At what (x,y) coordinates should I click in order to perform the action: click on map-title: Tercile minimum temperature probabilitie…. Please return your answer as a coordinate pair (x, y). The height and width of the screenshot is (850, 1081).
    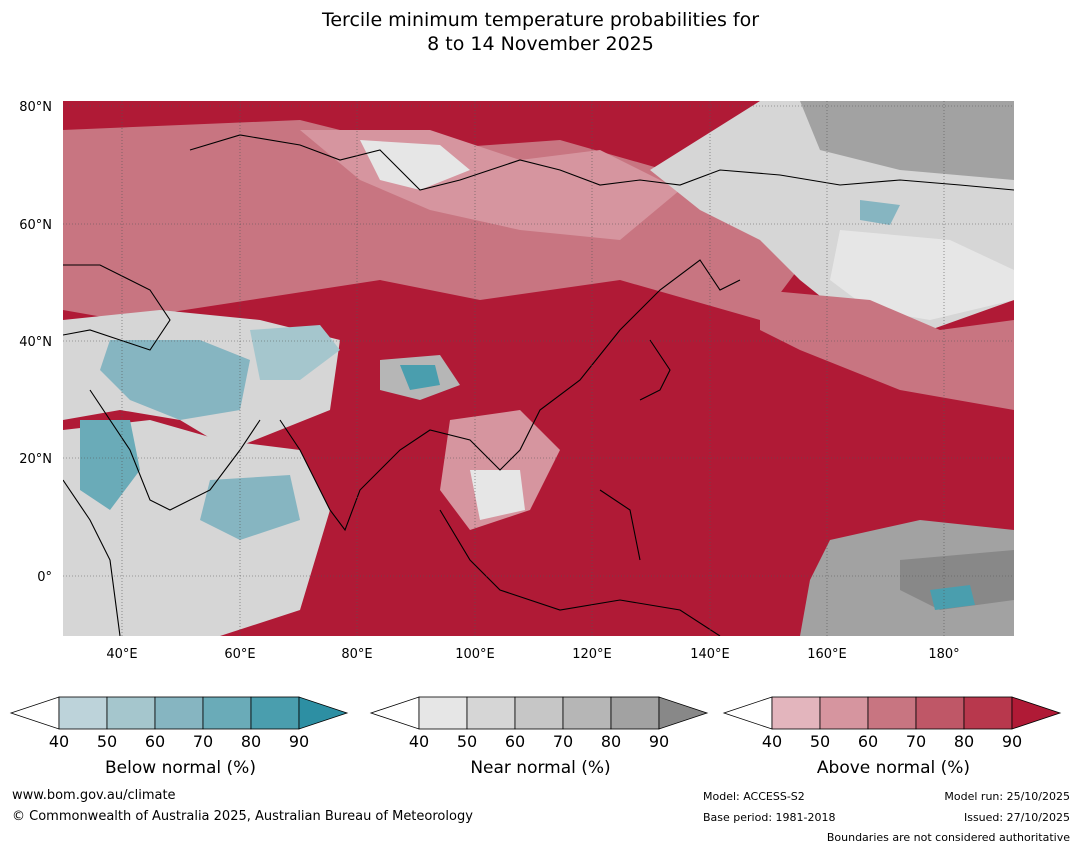
    Looking at the image, I should click on (540, 32).